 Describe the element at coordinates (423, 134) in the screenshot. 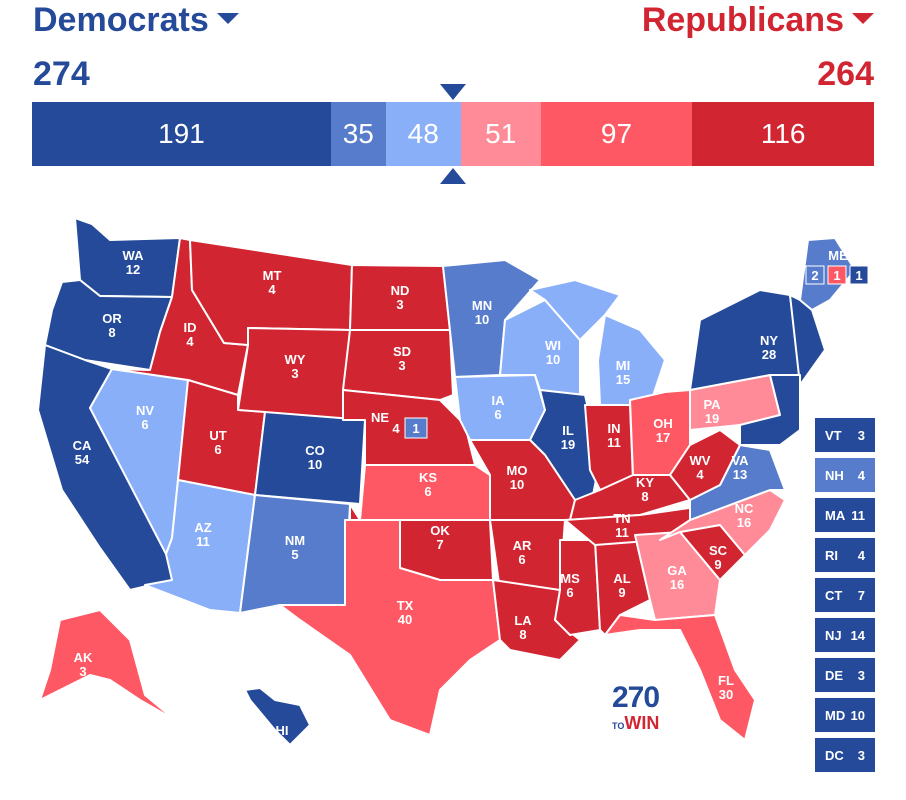

I see `bar-segment-2: 48` at that location.